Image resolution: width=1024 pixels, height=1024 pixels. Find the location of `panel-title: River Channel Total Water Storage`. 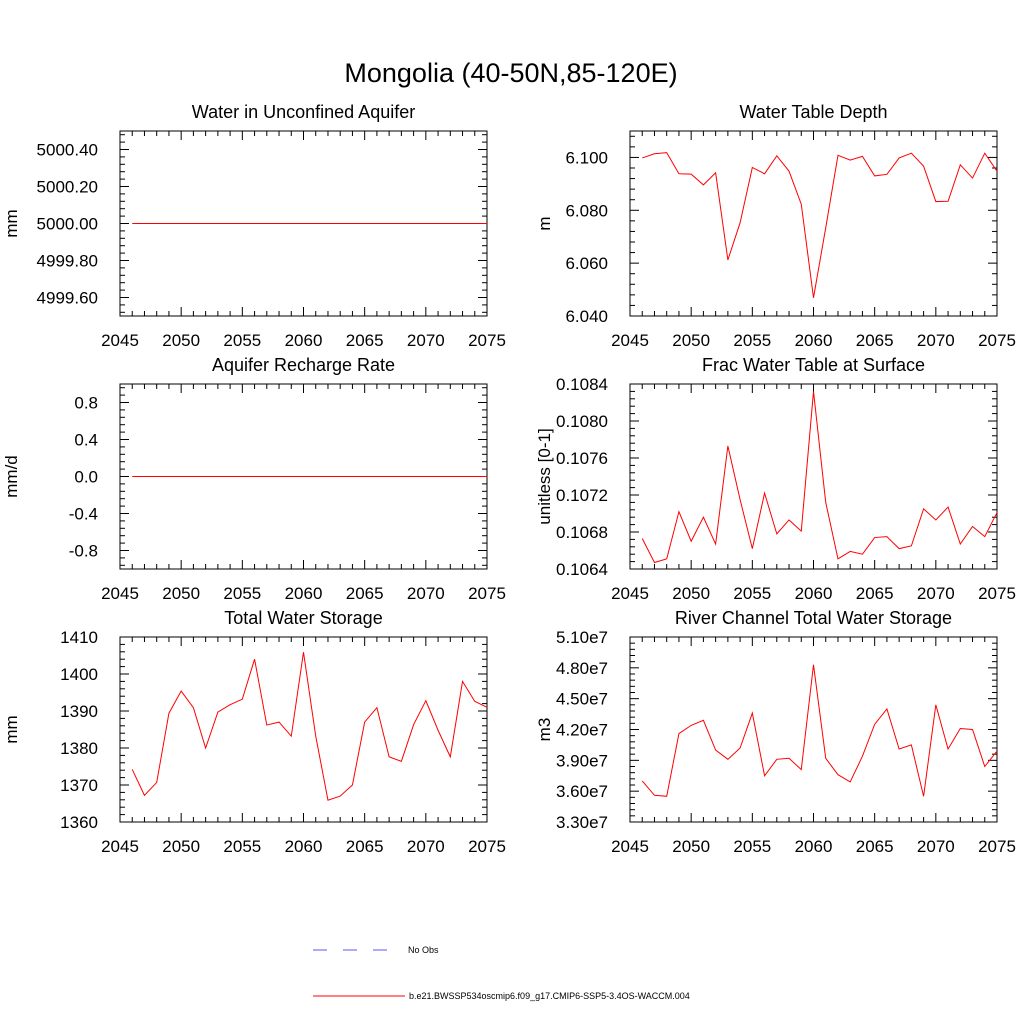

panel-title: River Channel Total Water Storage is located at coordinates (813, 618).